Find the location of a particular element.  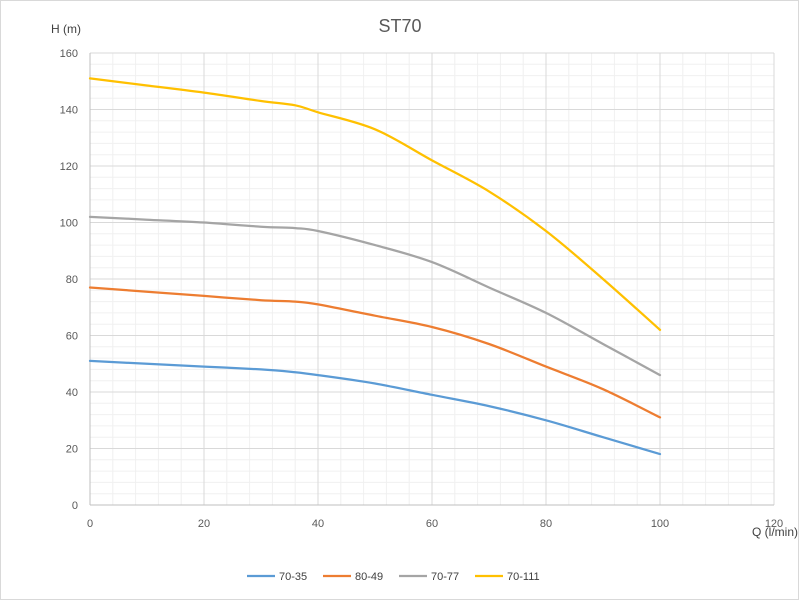

x-tick-label: 100 is located at coordinates (660, 524).